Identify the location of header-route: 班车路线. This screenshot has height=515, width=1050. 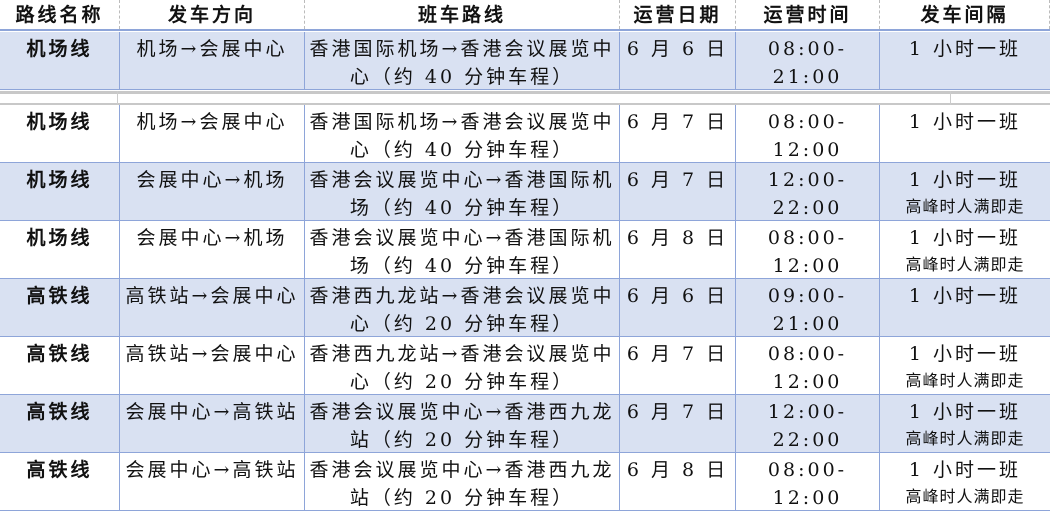
(462, 14).